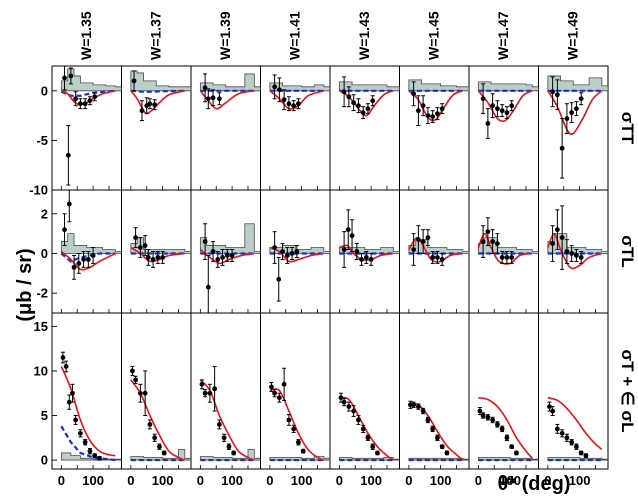  Describe the element at coordinates (44, 213) in the screenshot. I see `y-tick-label: 2` at that location.